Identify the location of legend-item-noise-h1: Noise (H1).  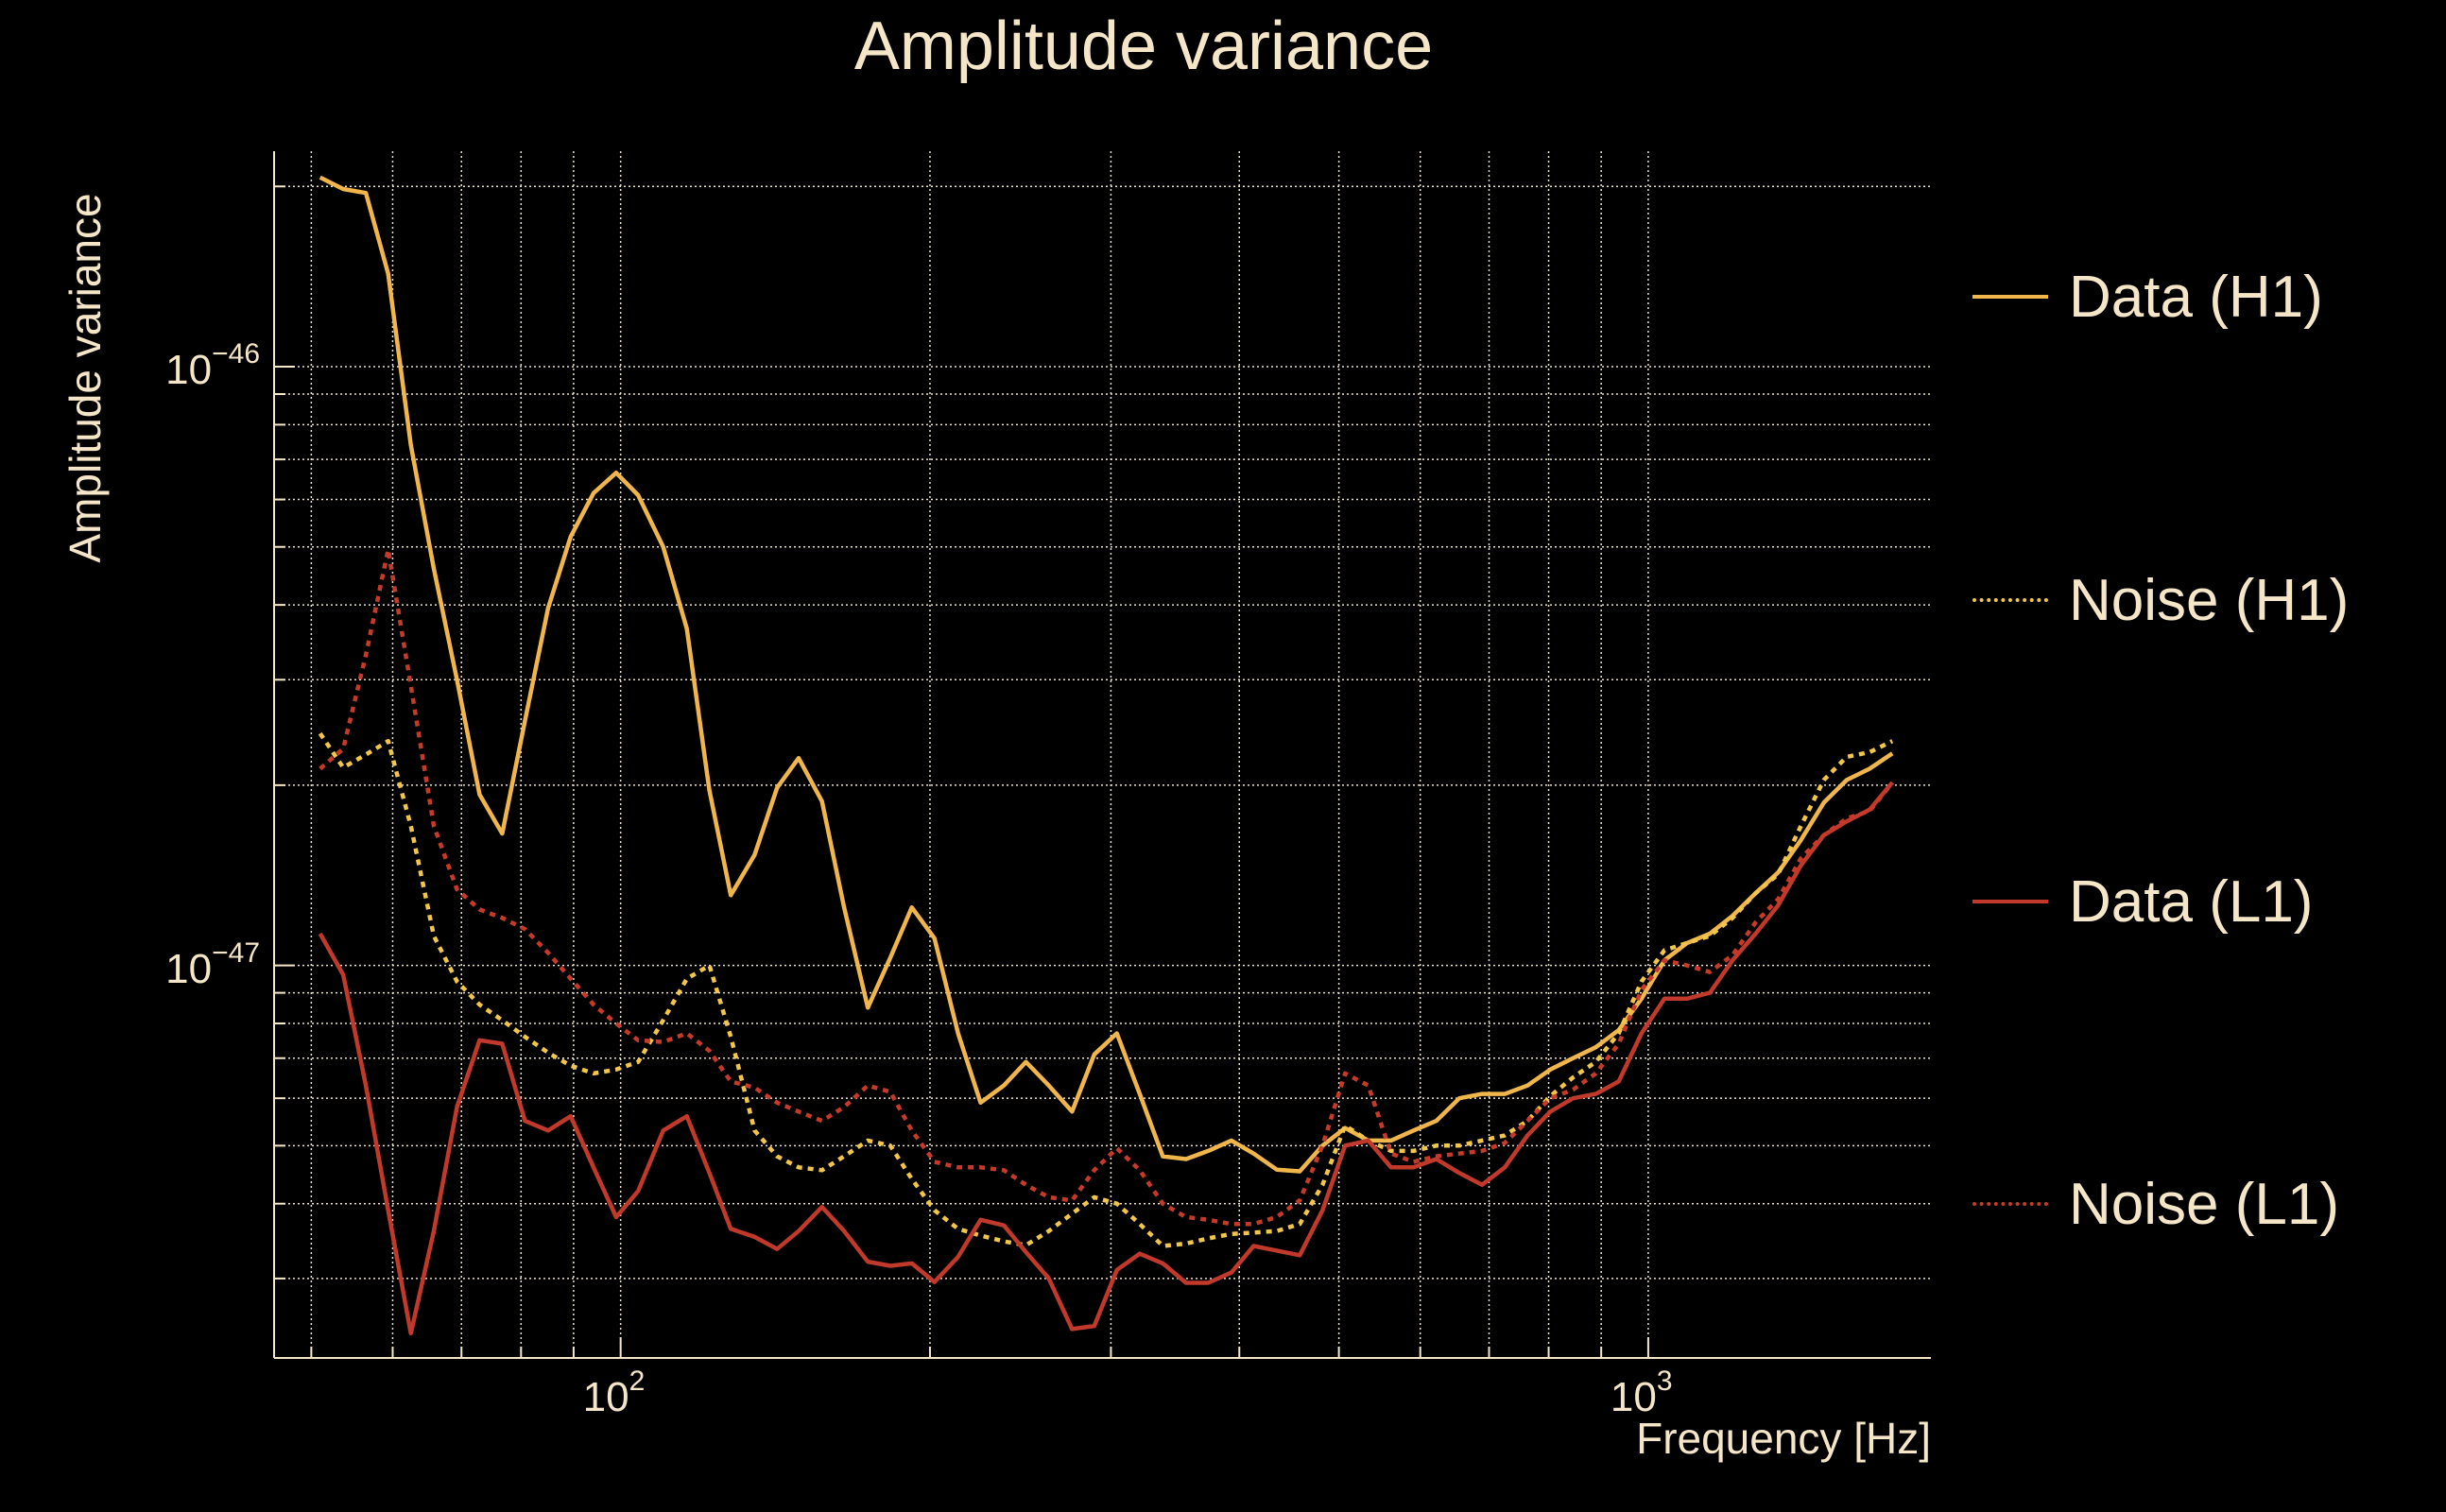
(2160, 600).